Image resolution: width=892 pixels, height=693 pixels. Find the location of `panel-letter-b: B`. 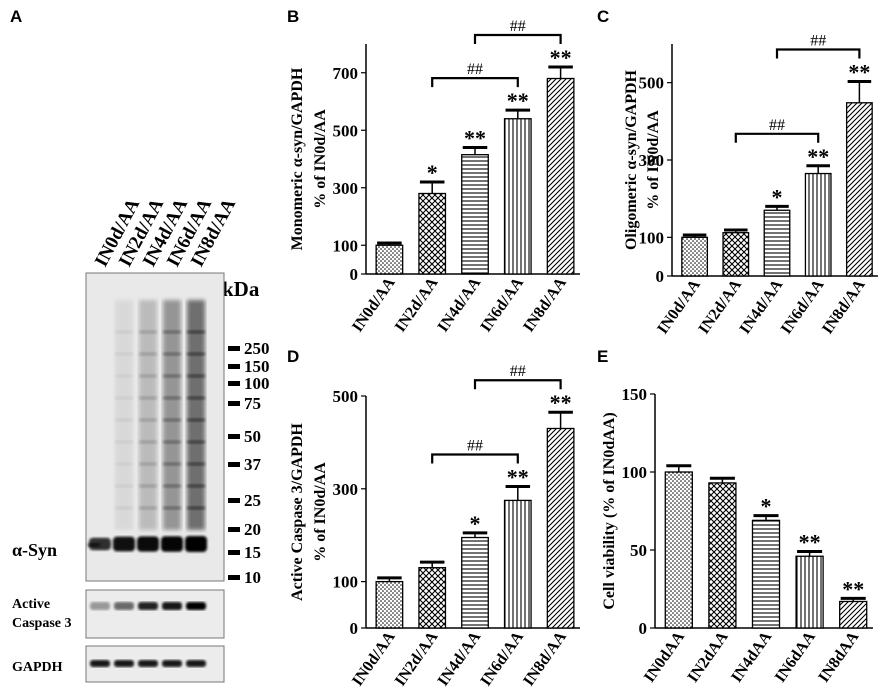

panel-letter-b: B is located at coordinates (293, 16).